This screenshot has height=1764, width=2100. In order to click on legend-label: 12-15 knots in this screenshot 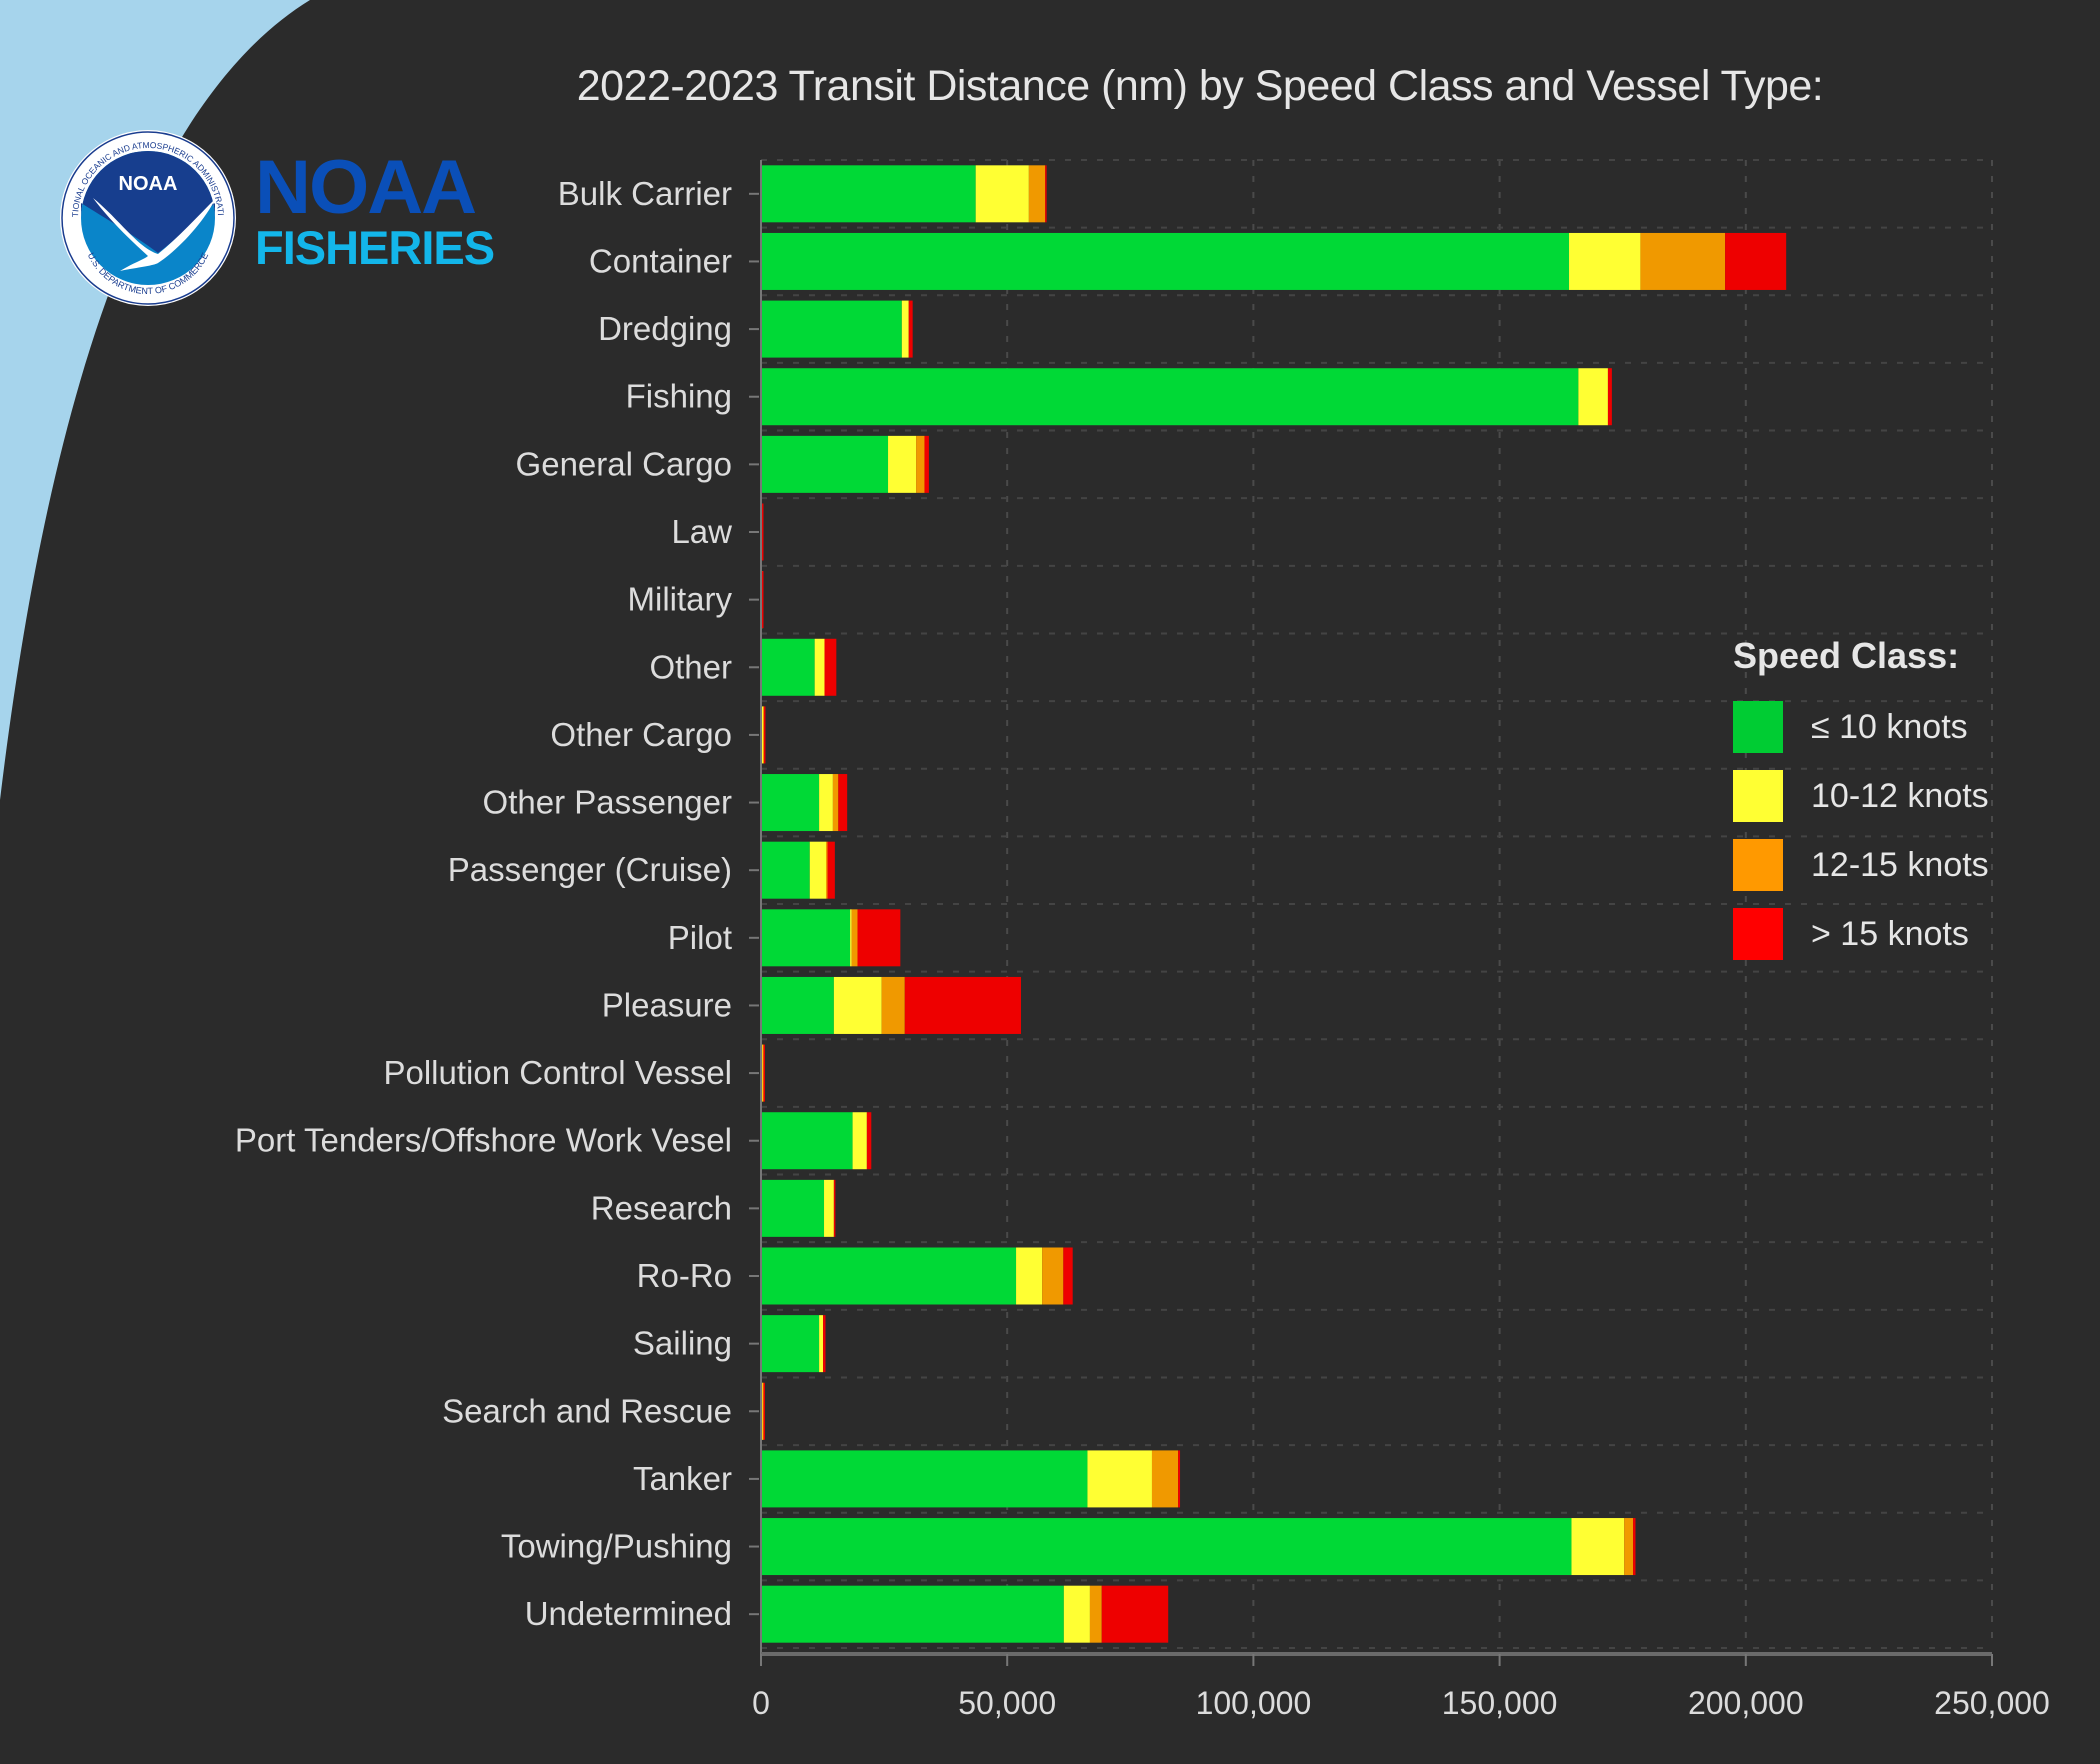, I will do `click(1900, 864)`.